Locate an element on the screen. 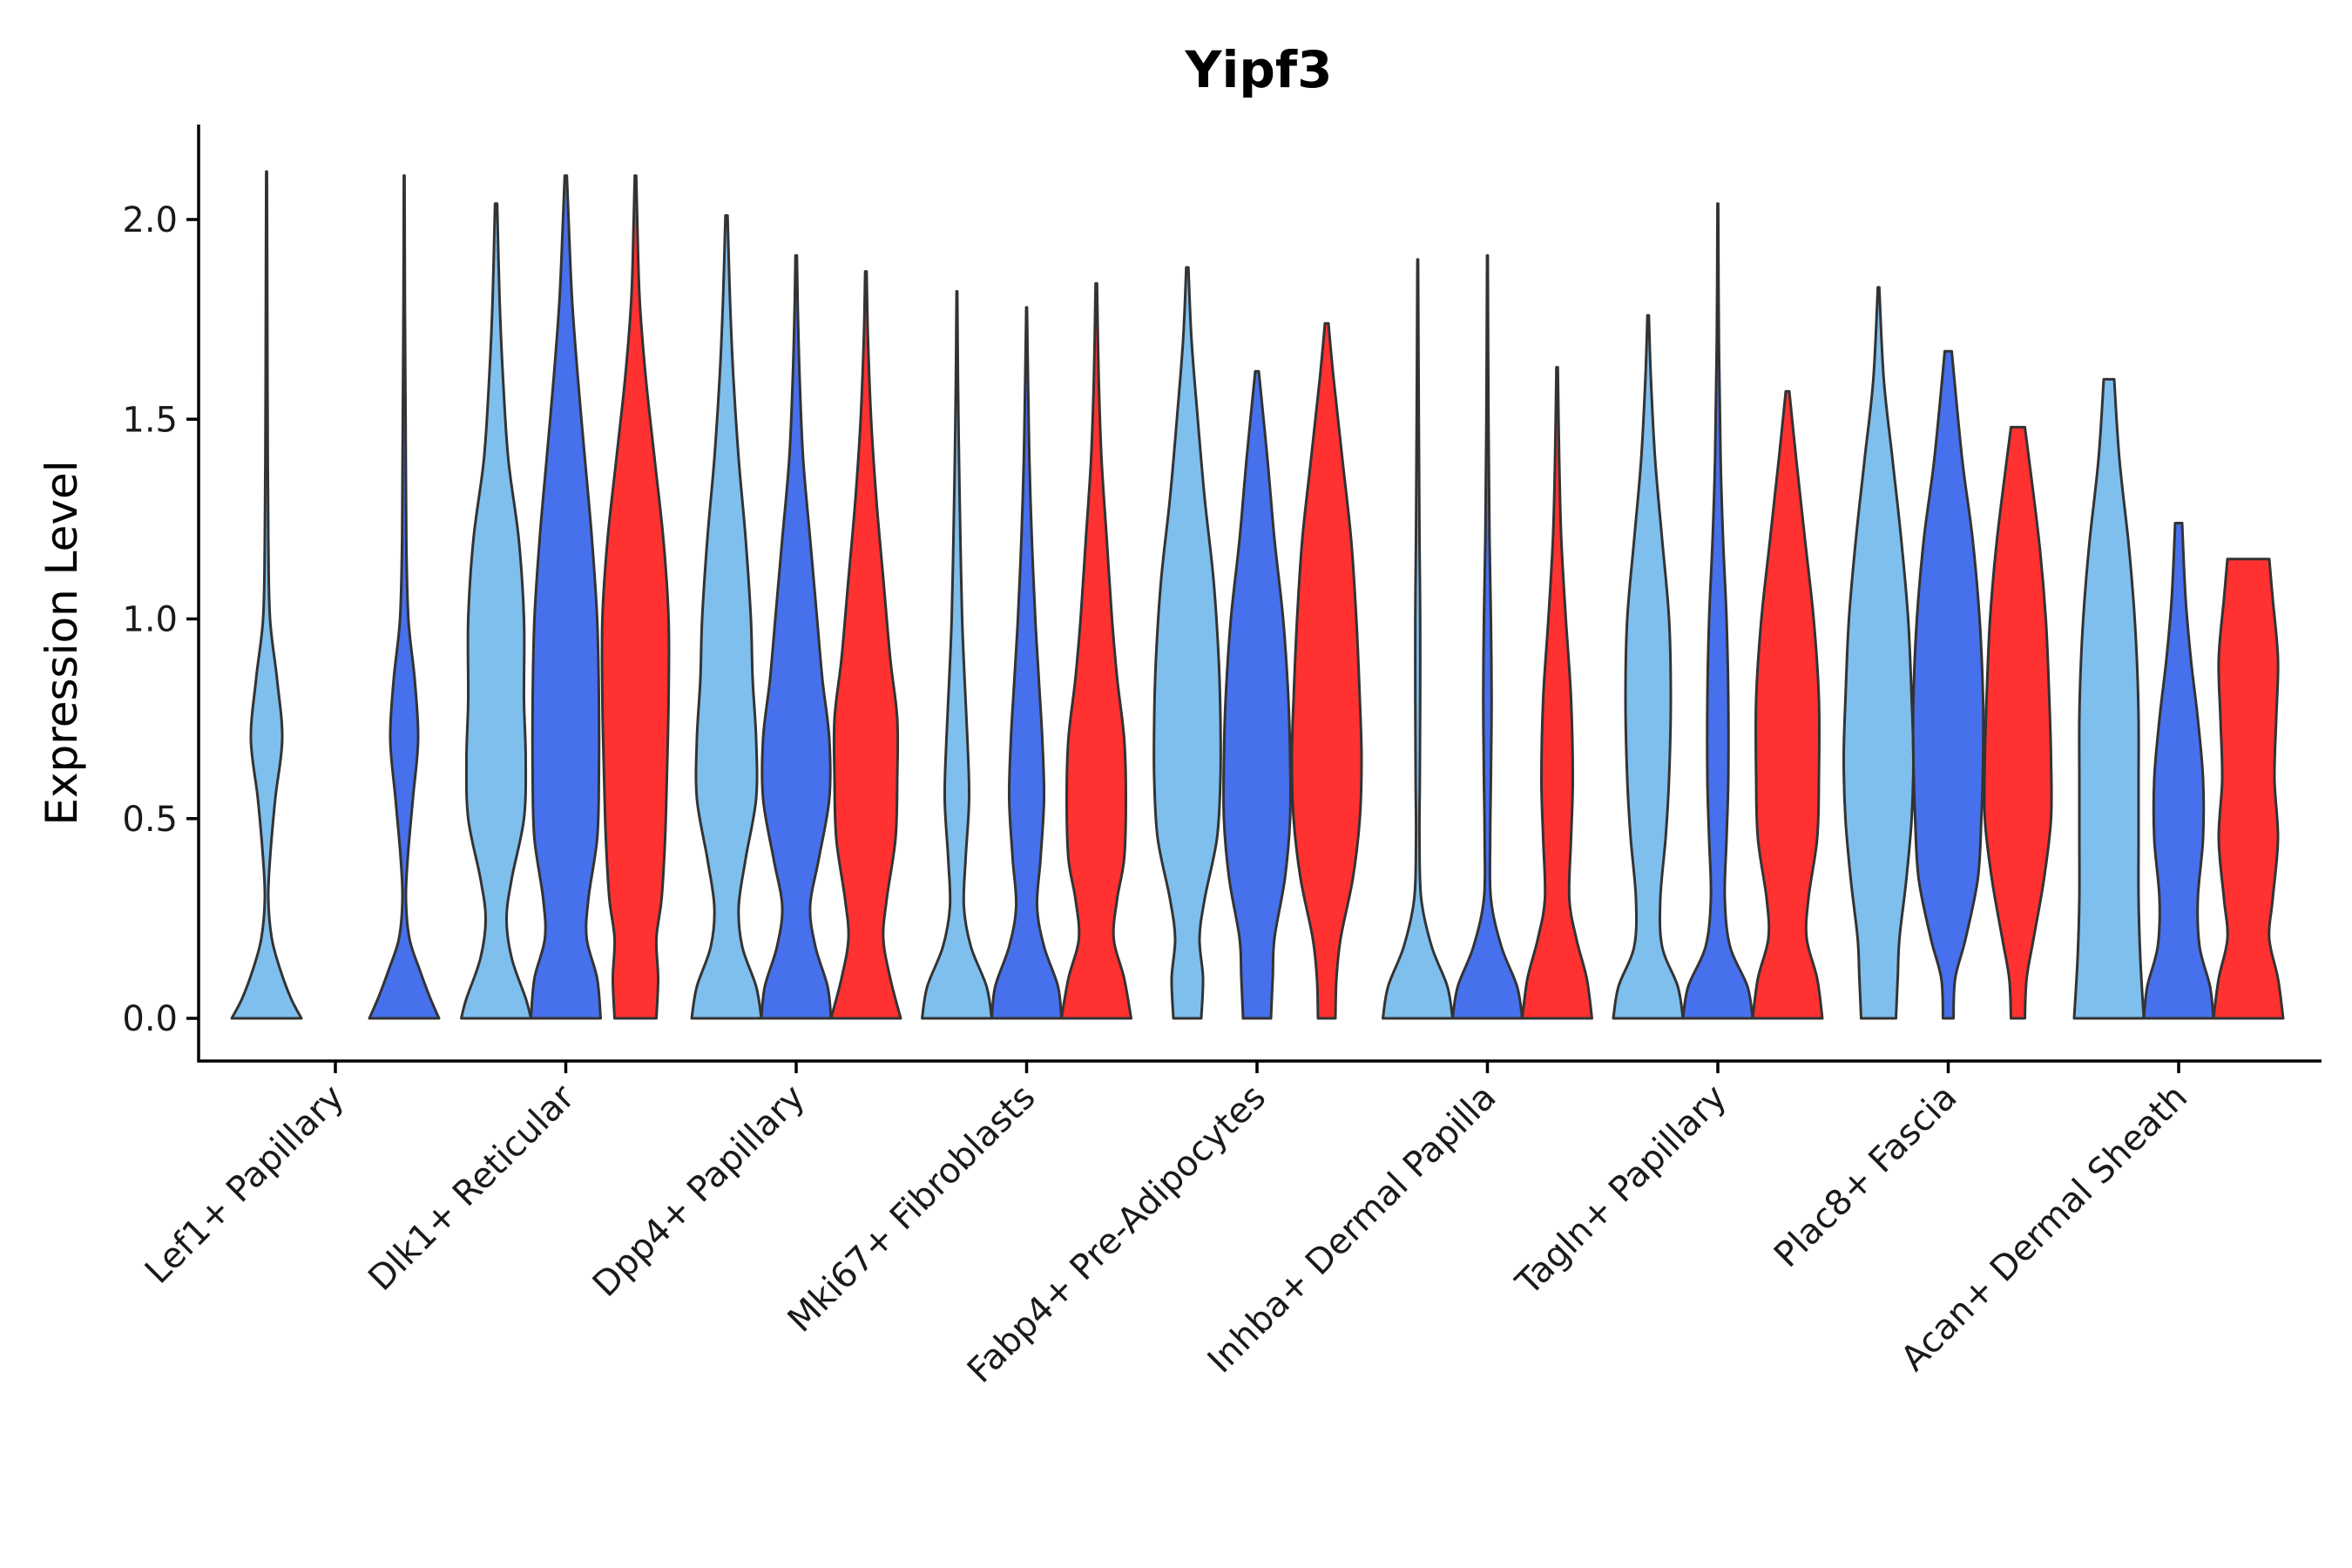 This screenshot has width=2352, height=1568. y-axis-ticks: 0.0 0.5 1.0 1.5 2.0 is located at coordinates (161, 619).